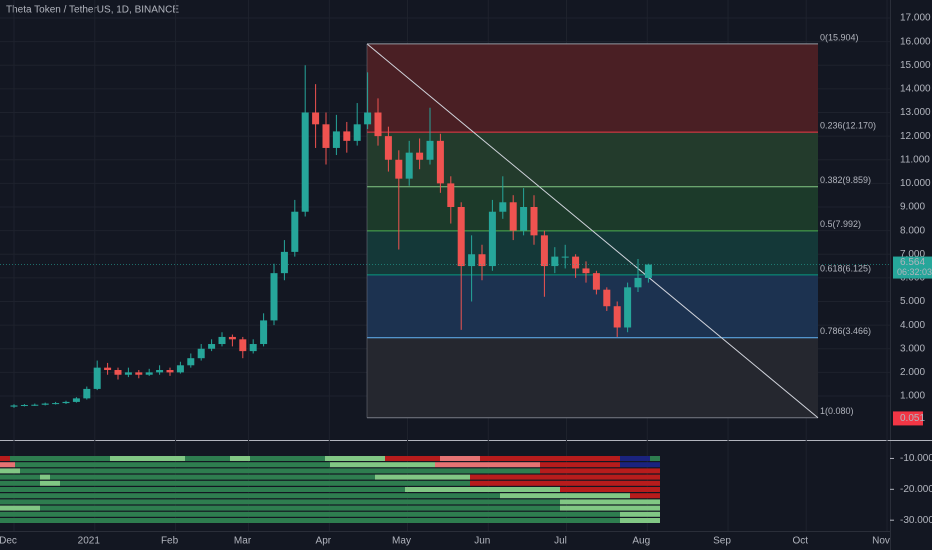  Describe the element at coordinates (641, 541) in the screenshot. I see `x-tick-label: Aug` at that location.